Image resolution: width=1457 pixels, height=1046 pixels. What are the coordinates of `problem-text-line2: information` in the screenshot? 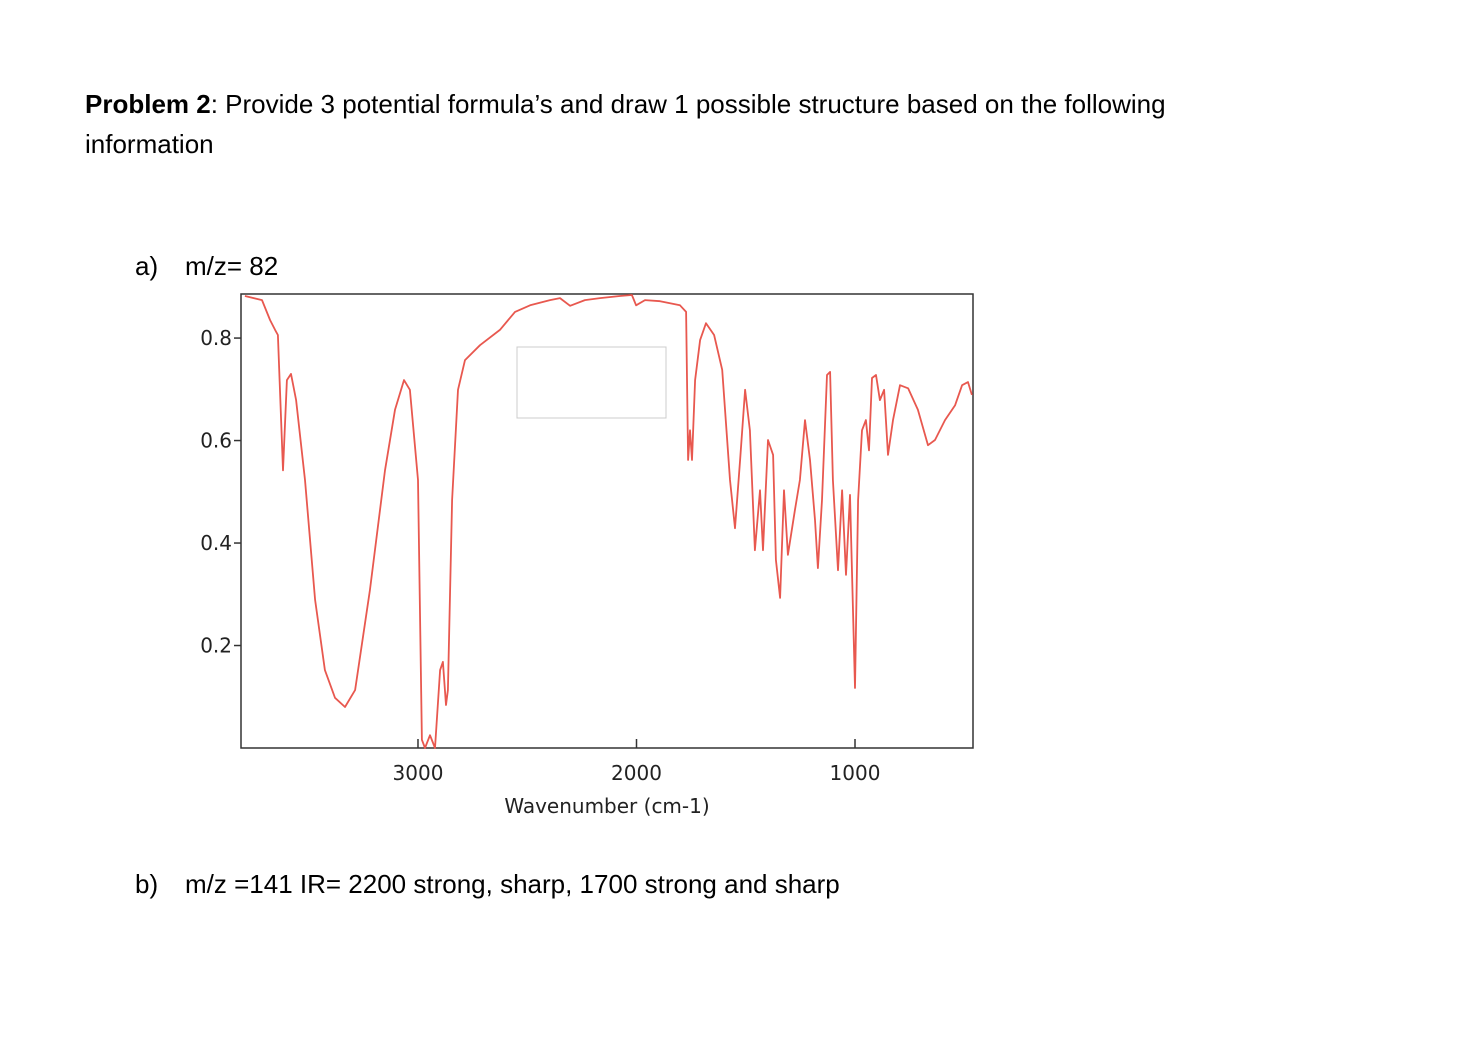 It's located at (149, 144).